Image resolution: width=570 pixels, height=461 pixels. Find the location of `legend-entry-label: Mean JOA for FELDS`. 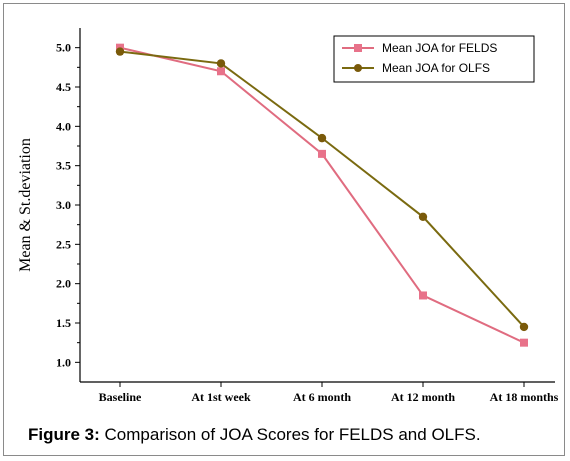

legend-entry-label: Mean JOA for FELDS is located at coordinates (439, 48).